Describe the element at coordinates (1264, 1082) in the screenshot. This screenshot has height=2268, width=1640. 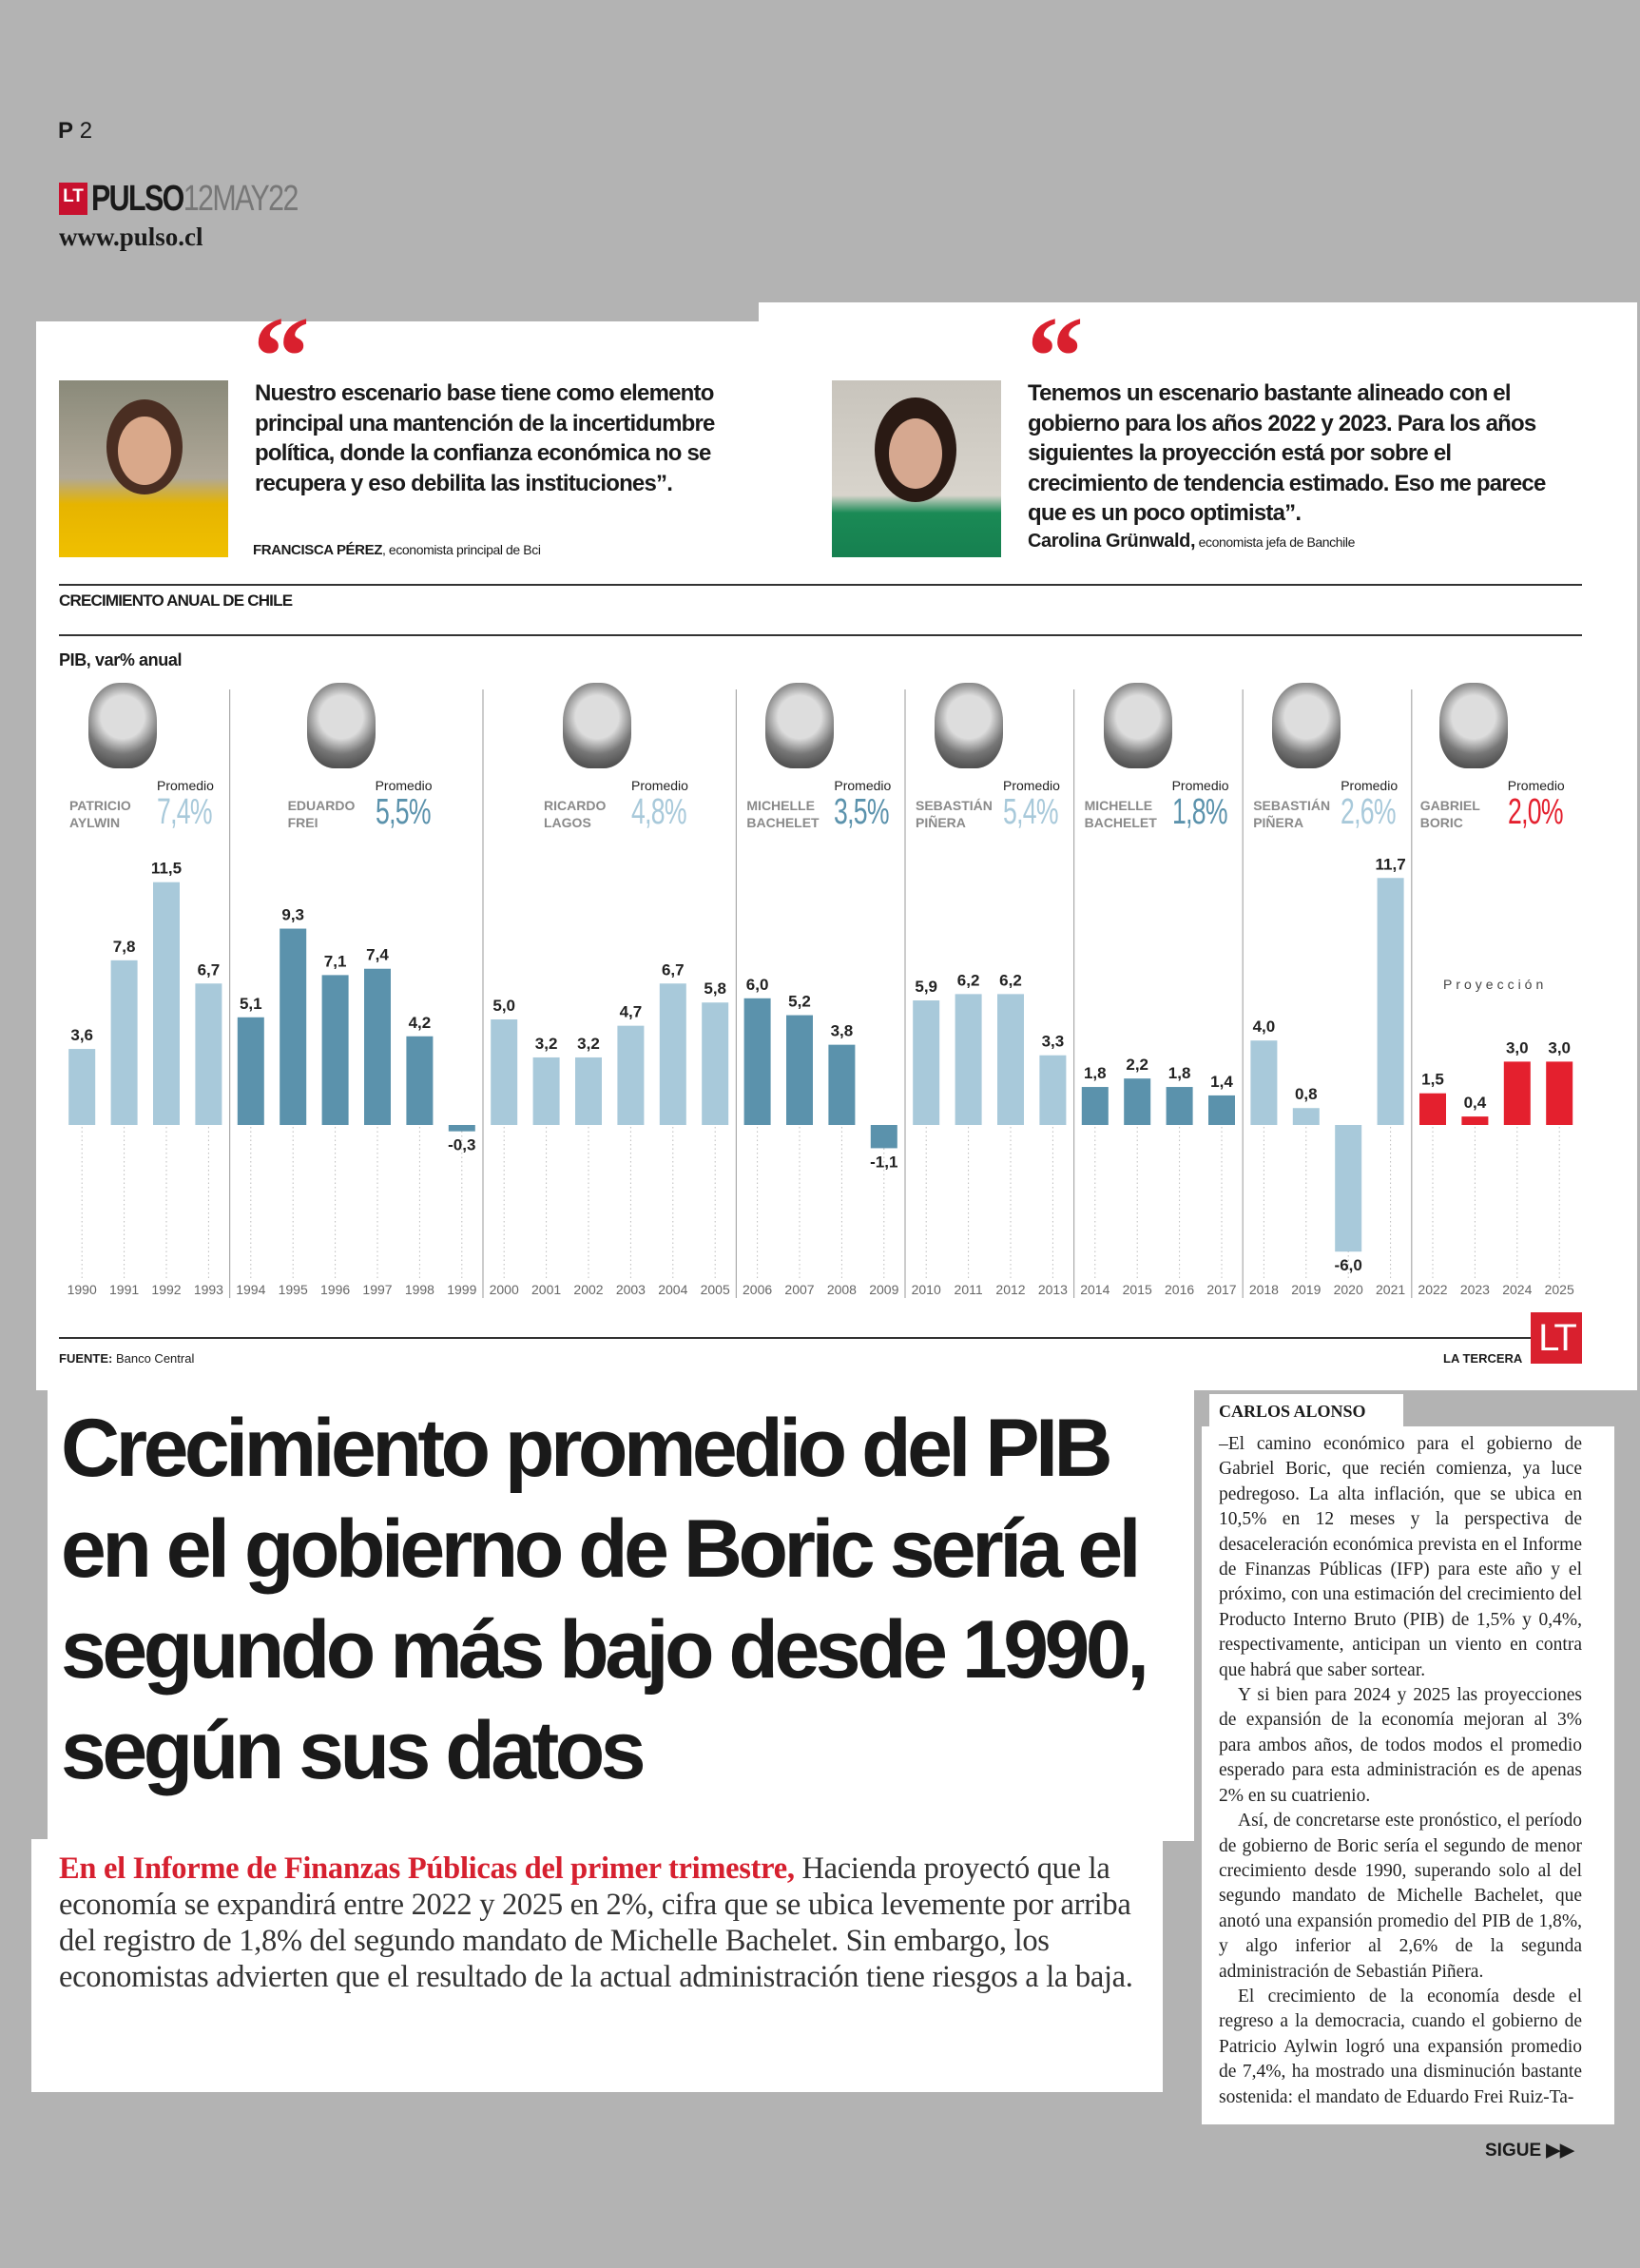
I see `bar-2018` at that location.